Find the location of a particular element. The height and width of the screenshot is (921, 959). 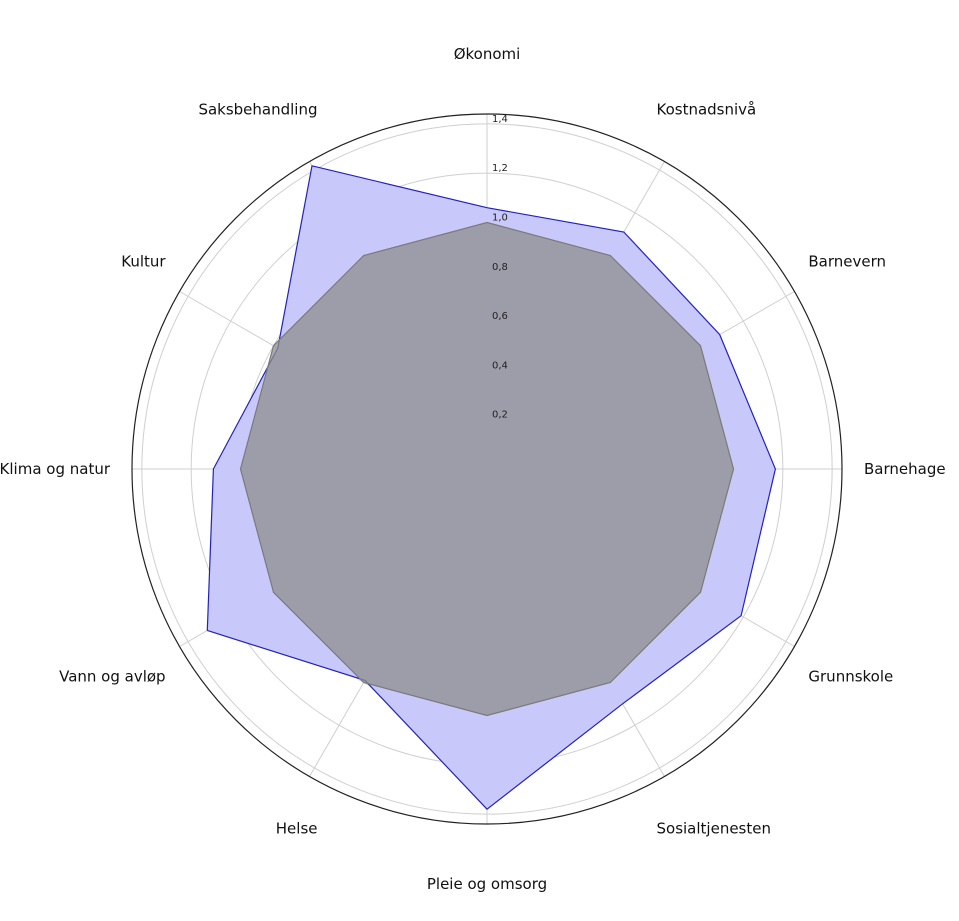

r-tick-label: 1,4 is located at coordinates (500, 119).